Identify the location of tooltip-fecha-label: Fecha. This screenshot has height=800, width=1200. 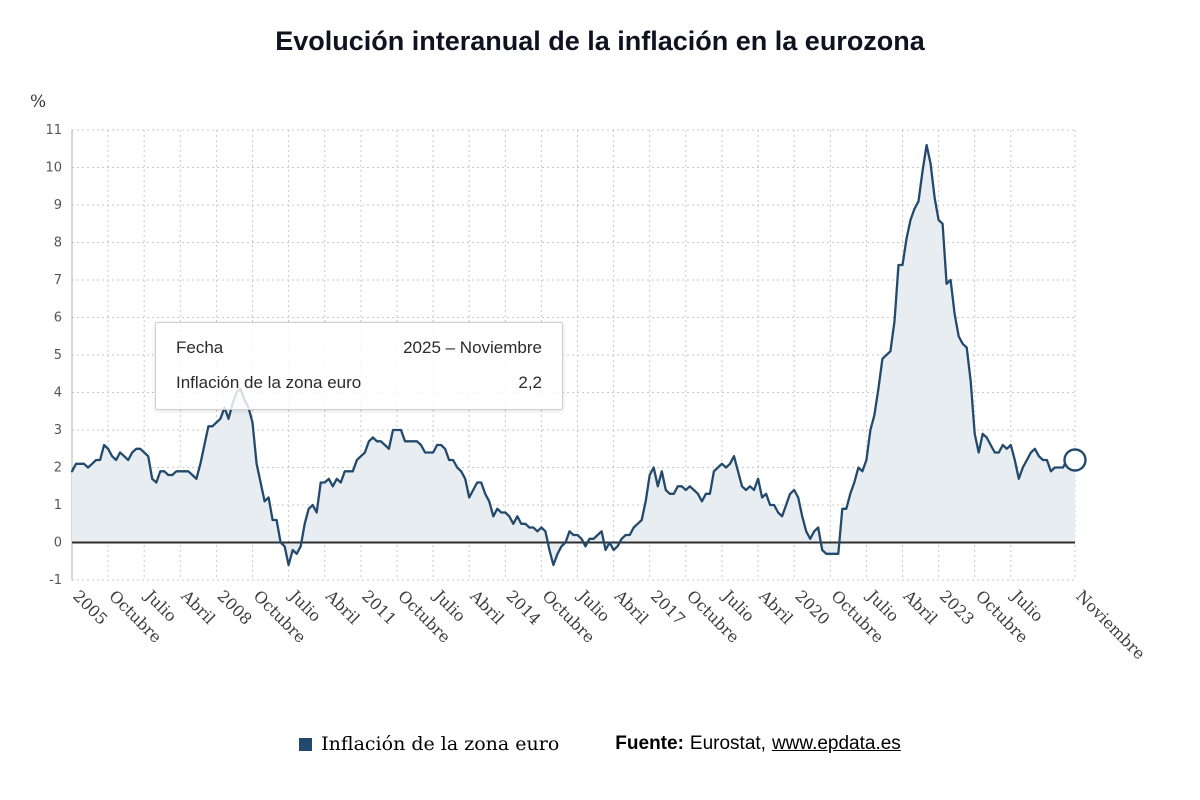
(200, 347).